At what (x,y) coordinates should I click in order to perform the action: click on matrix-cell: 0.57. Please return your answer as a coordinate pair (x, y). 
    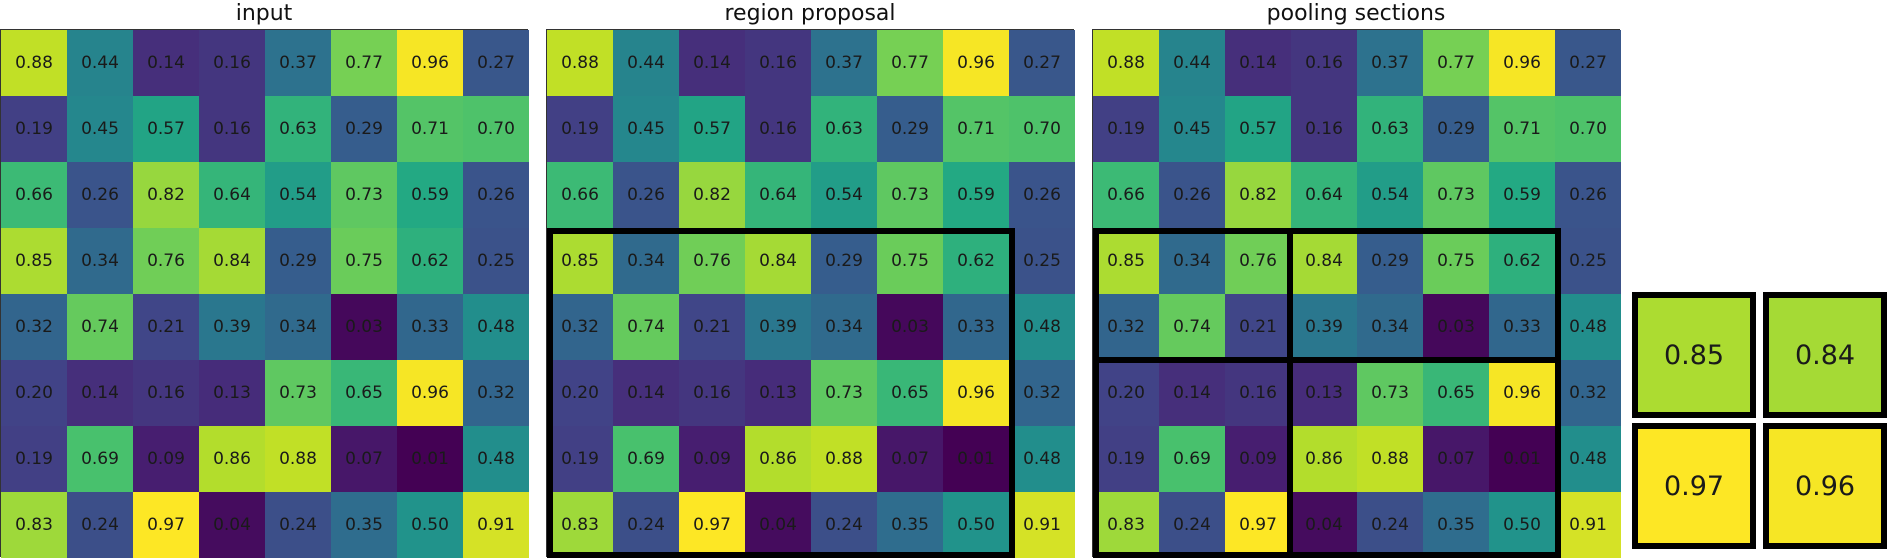
    Looking at the image, I should click on (166, 129).